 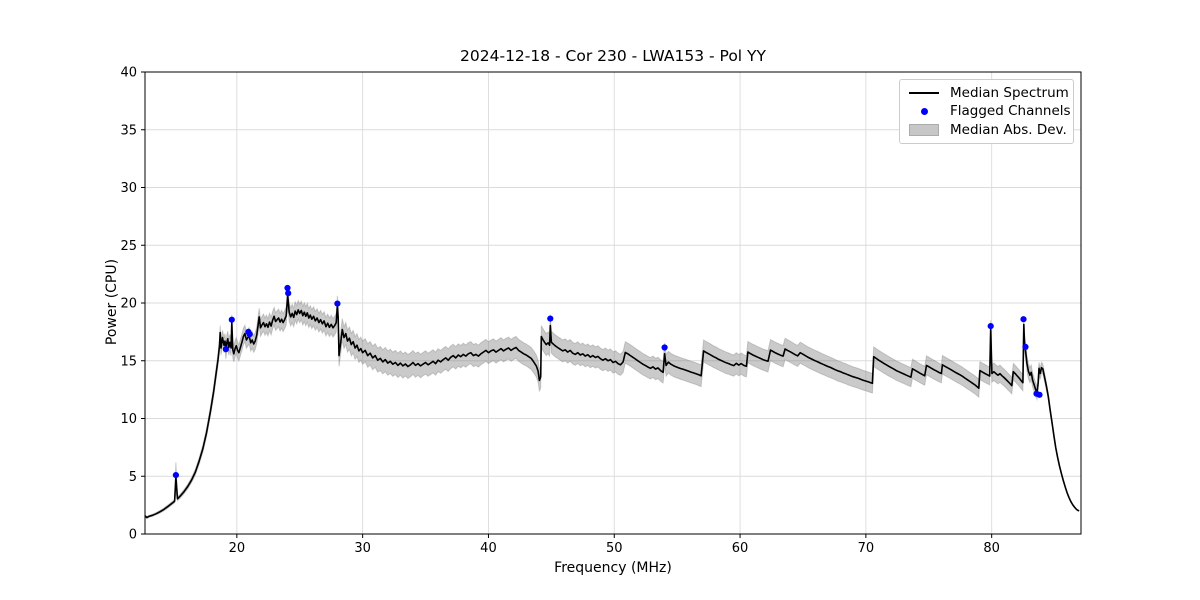 I want to click on legend-item-median-abs-dev: Median Abs. Dev., so click(x=987, y=130).